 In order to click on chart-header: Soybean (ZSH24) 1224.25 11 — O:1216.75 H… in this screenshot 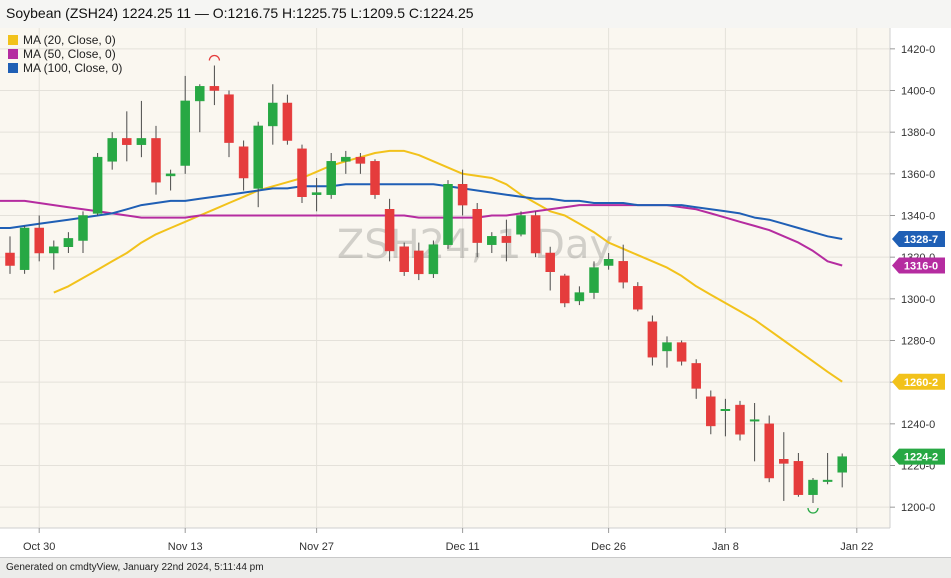, I will do `click(475, 14)`.